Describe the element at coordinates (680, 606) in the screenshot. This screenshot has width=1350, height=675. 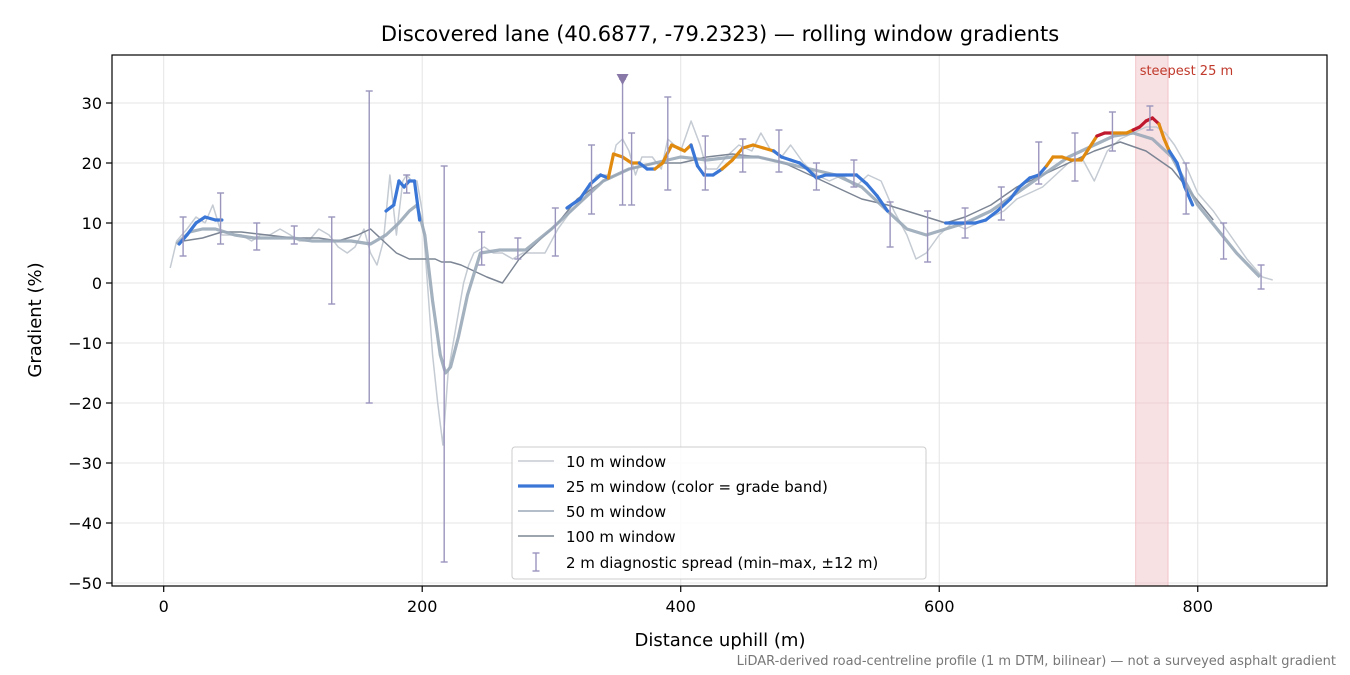
I see `x-tick-label: 400` at that location.